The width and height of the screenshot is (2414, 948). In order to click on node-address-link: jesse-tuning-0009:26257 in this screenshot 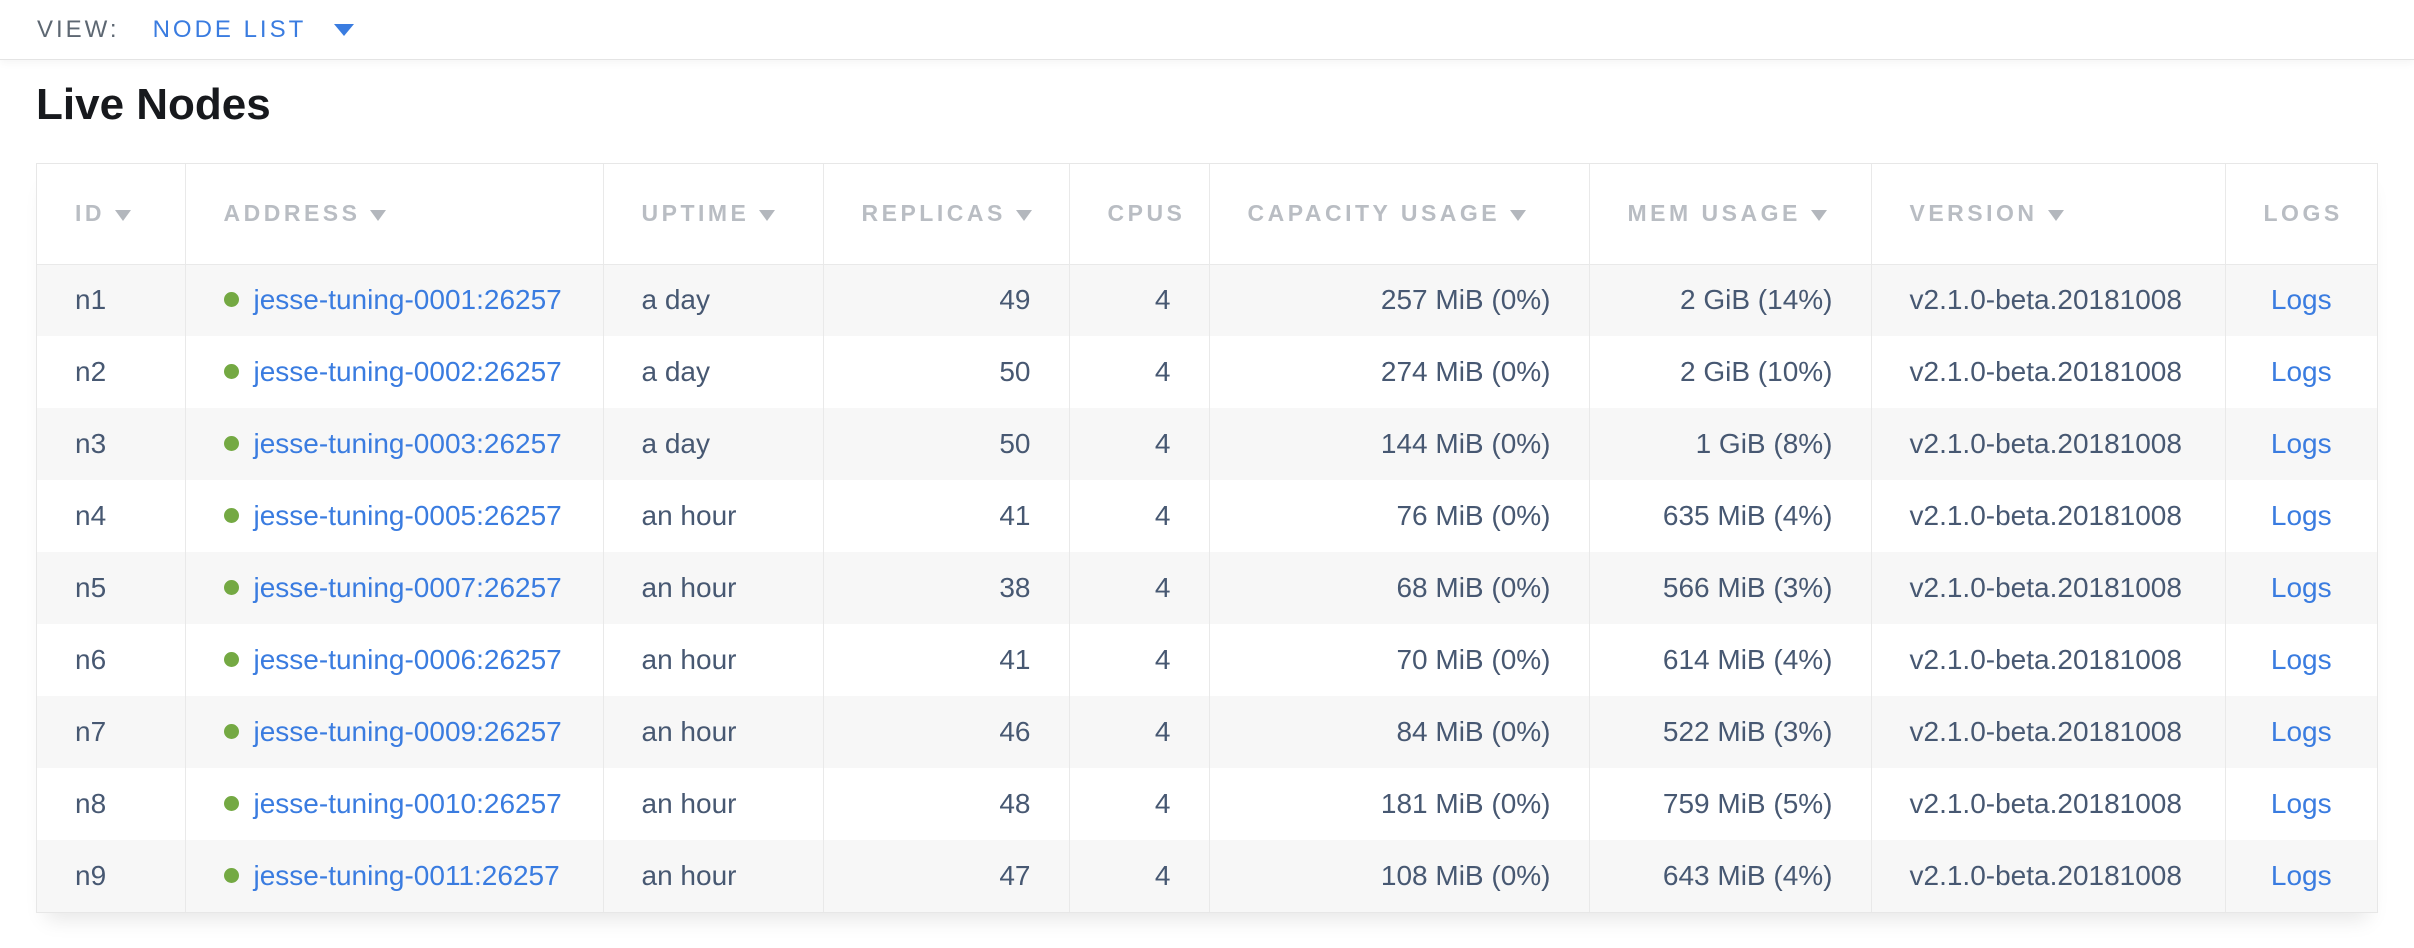, I will do `click(407, 731)`.